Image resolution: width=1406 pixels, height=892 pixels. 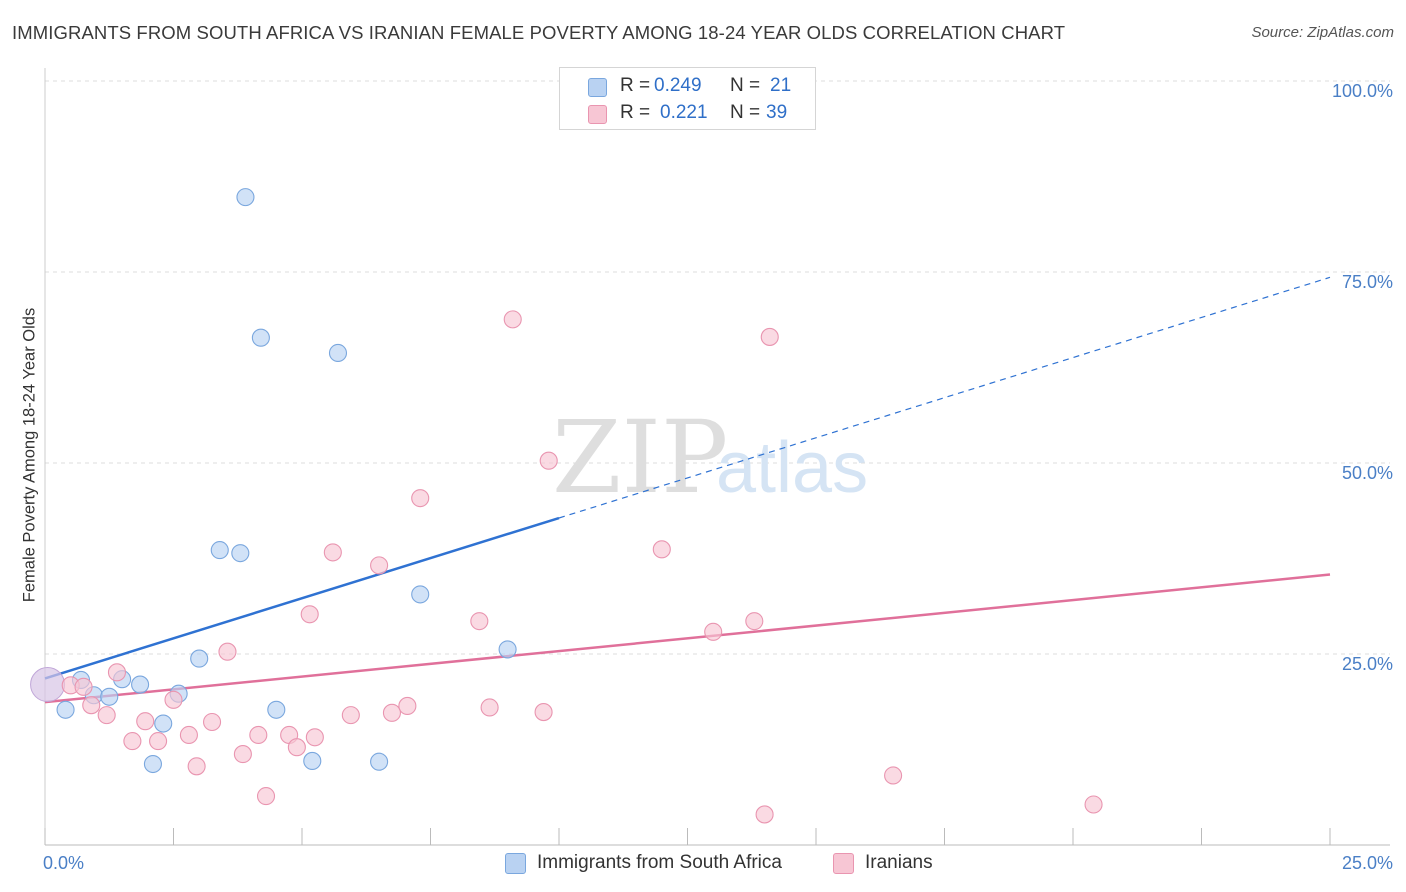 What do you see at coordinates (1362, 91) in the screenshot?
I see `y-tick-label: 100.0%` at bounding box center [1362, 91].